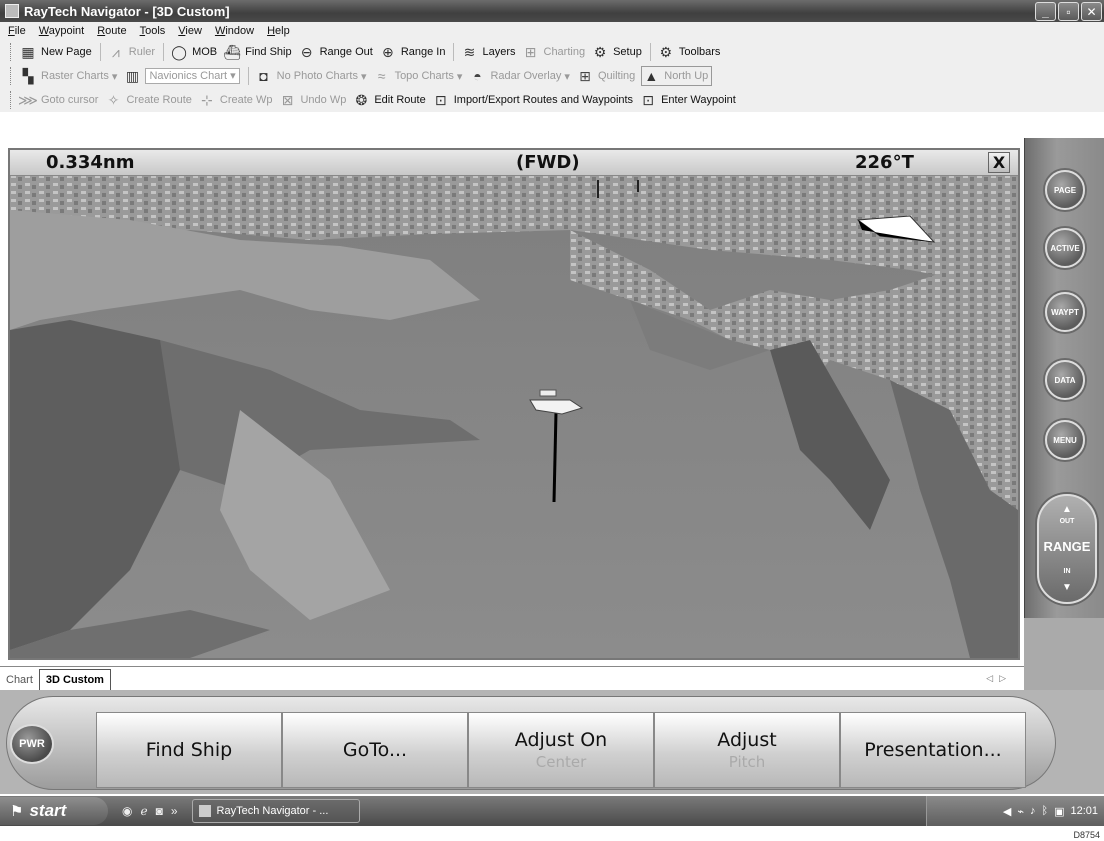  What do you see at coordinates (204, 811) in the screenshot?
I see `app-task-icon` at bounding box center [204, 811].